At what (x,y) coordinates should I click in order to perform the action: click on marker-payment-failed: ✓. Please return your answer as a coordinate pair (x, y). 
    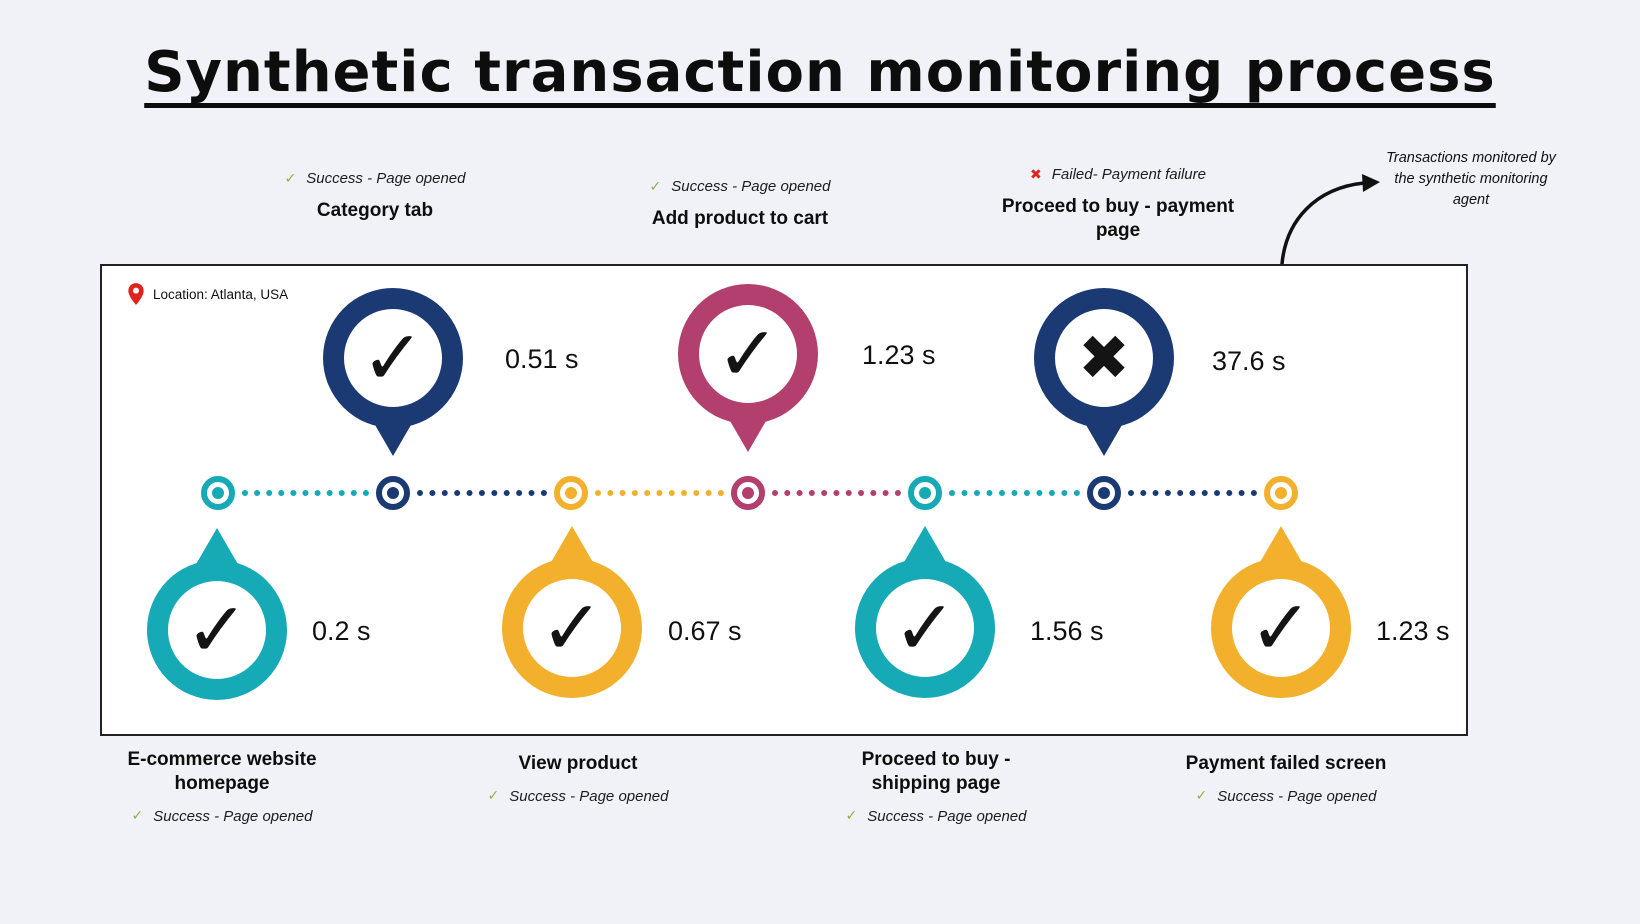
    Looking at the image, I should click on (1281, 628).